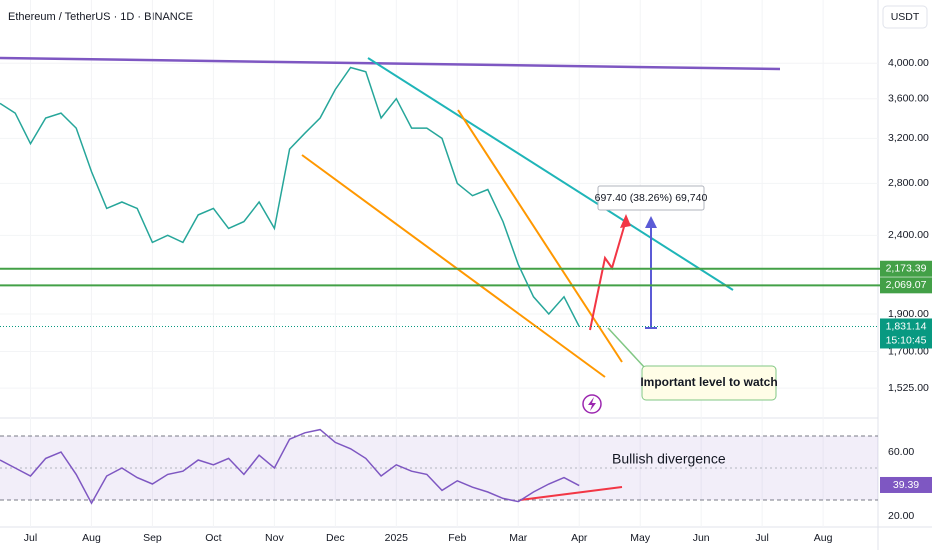 The height and width of the screenshot is (550, 932). What do you see at coordinates (625, 221) in the screenshot?
I see `arrow-head` at bounding box center [625, 221].